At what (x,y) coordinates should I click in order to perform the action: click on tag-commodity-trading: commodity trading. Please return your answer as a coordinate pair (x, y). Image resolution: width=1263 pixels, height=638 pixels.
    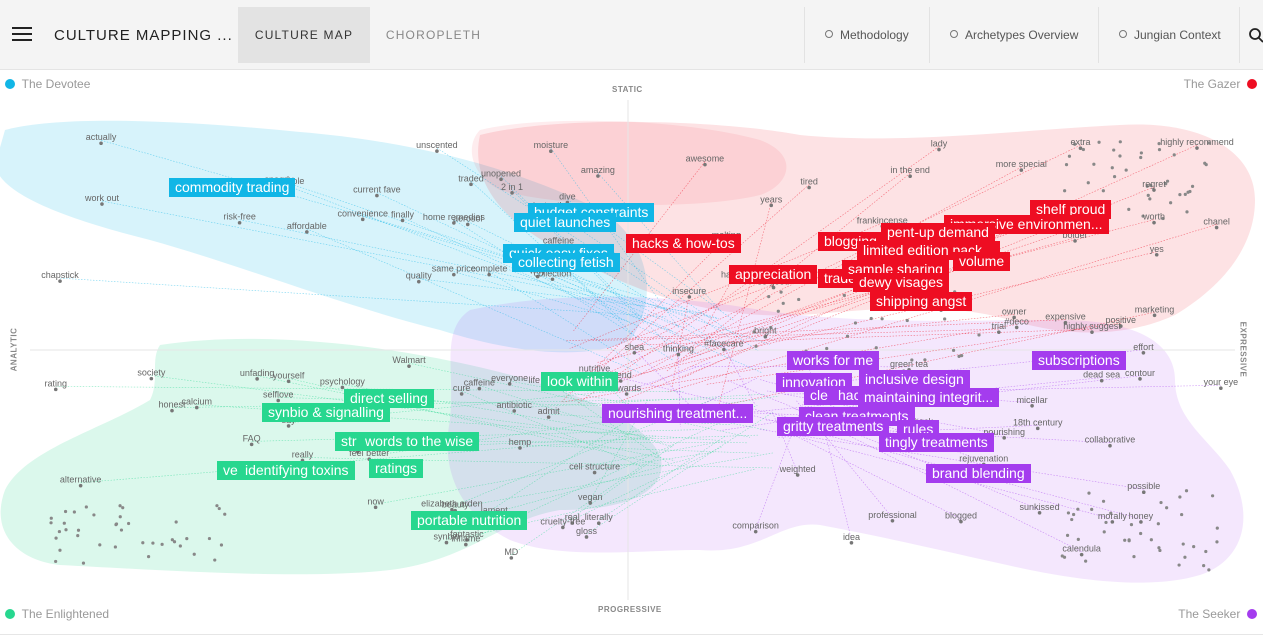
    Looking at the image, I should click on (232, 187).